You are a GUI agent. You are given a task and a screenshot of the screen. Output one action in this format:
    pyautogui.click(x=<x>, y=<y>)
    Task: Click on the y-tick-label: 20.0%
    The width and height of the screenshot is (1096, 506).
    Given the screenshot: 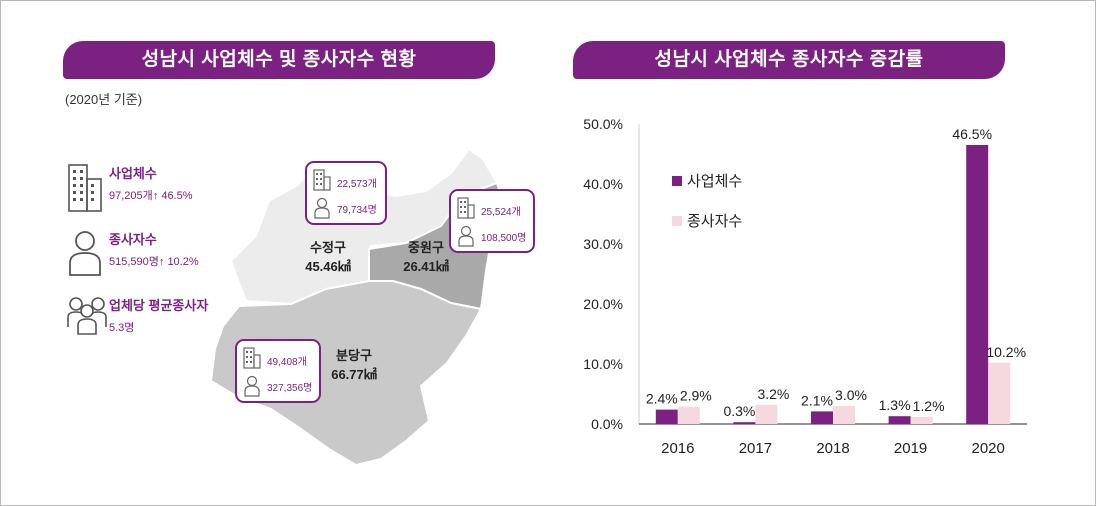 What is the action you would take?
    pyautogui.click(x=603, y=304)
    